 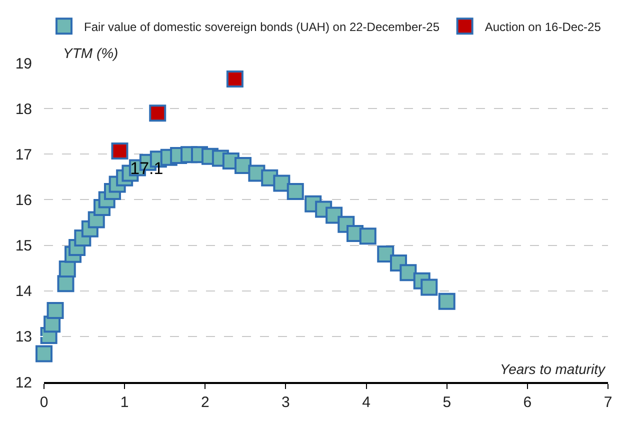 What do you see at coordinates (447, 402) in the screenshot?
I see `x-tick-label: 5` at bounding box center [447, 402].